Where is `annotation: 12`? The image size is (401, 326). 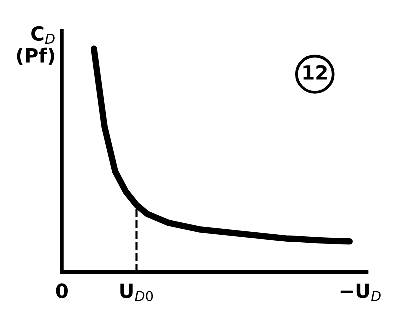
annotation: 12 is located at coordinates (315, 72).